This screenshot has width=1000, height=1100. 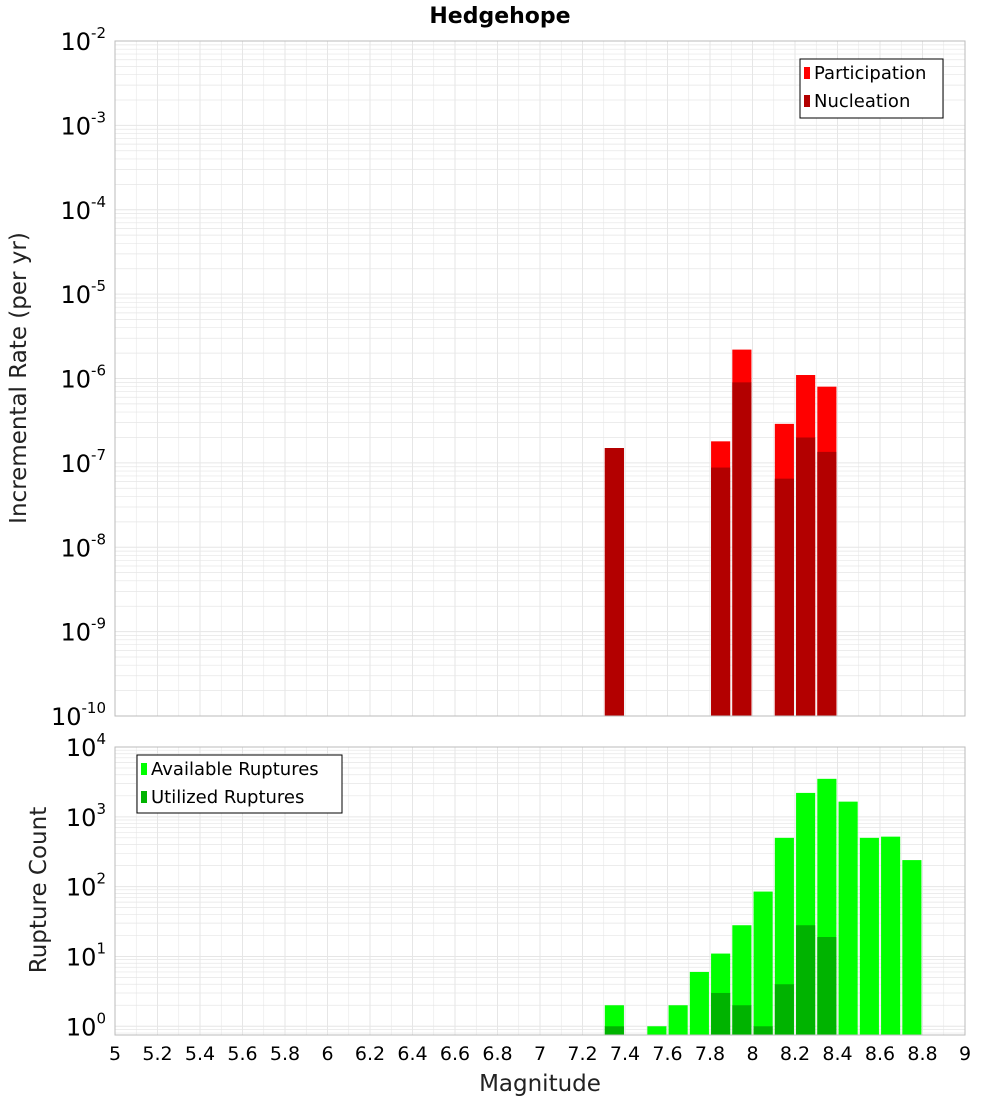 I want to click on x-tick-label: 7.8, so click(x=710, y=1054).